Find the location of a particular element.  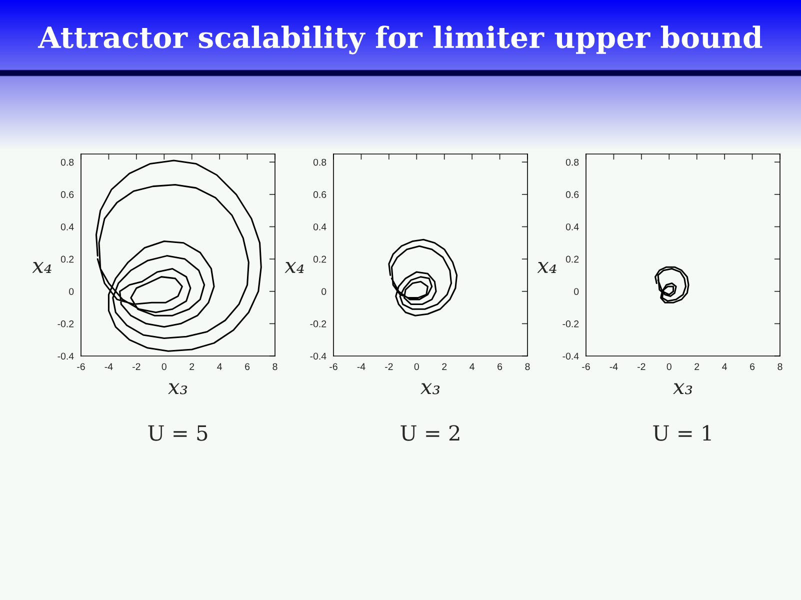

text: U = 1 is located at coordinates (682, 433).